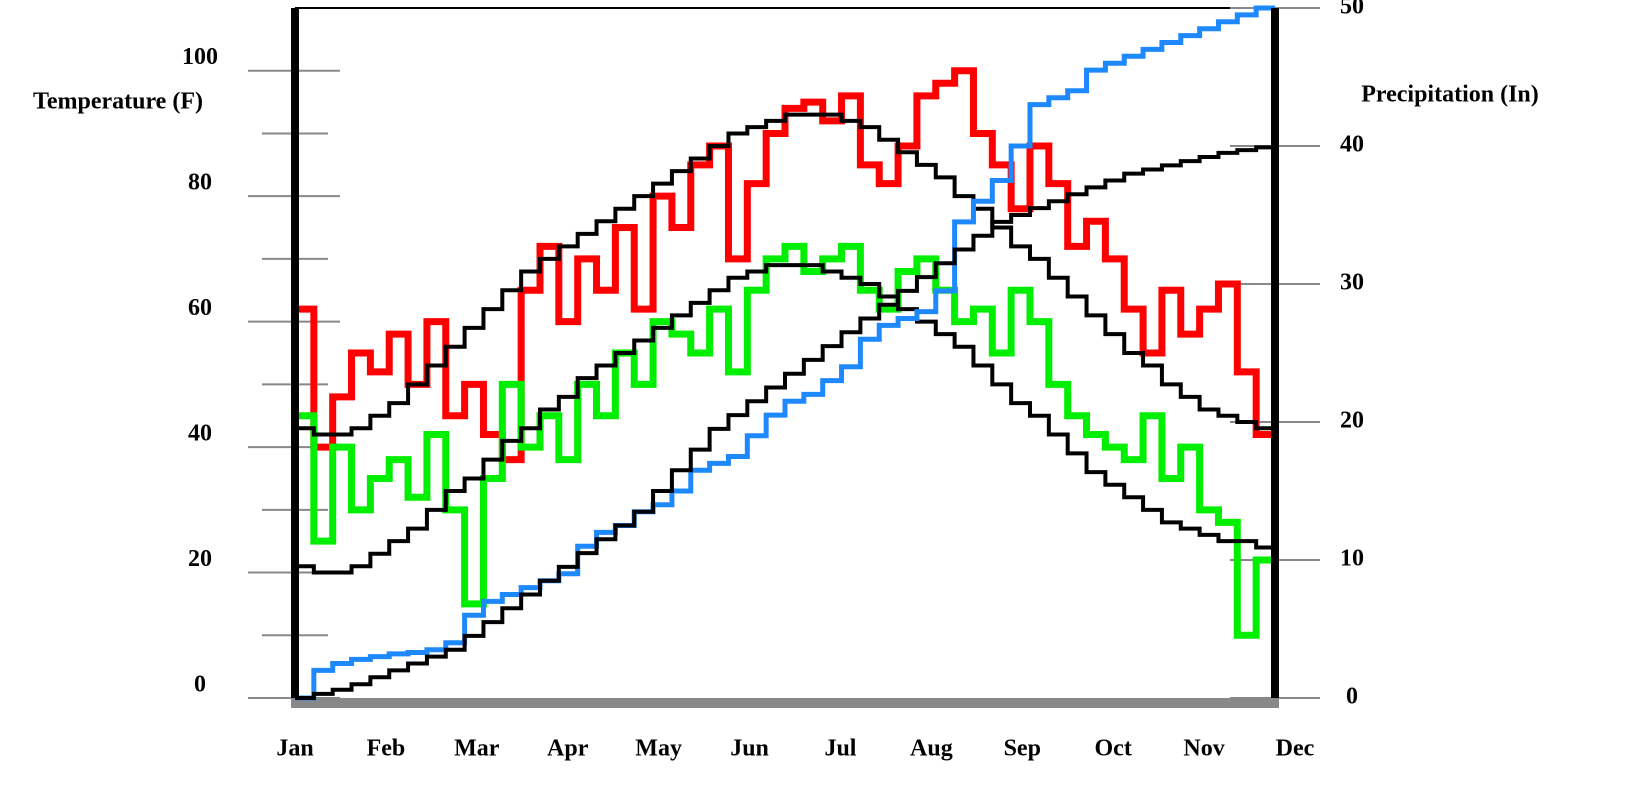 This screenshot has height=806, width=1642. Describe the element at coordinates (1352, 421) in the screenshot. I see `y2-tick-label: 20` at that location.